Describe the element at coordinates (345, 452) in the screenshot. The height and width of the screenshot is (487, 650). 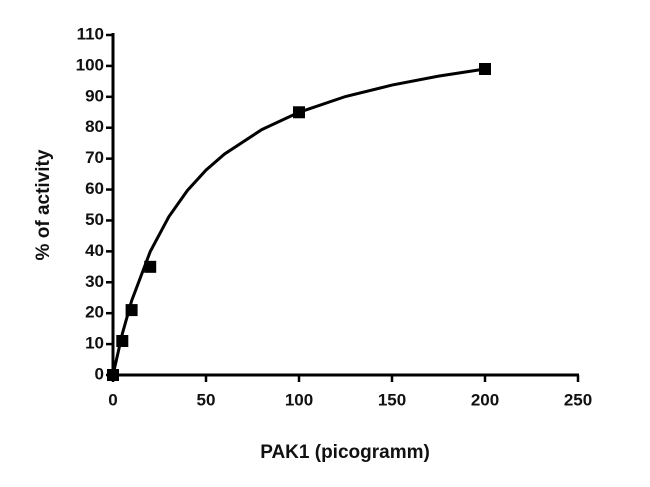
I see `x-axis-label: PAK1 (picogramm)` at that location.